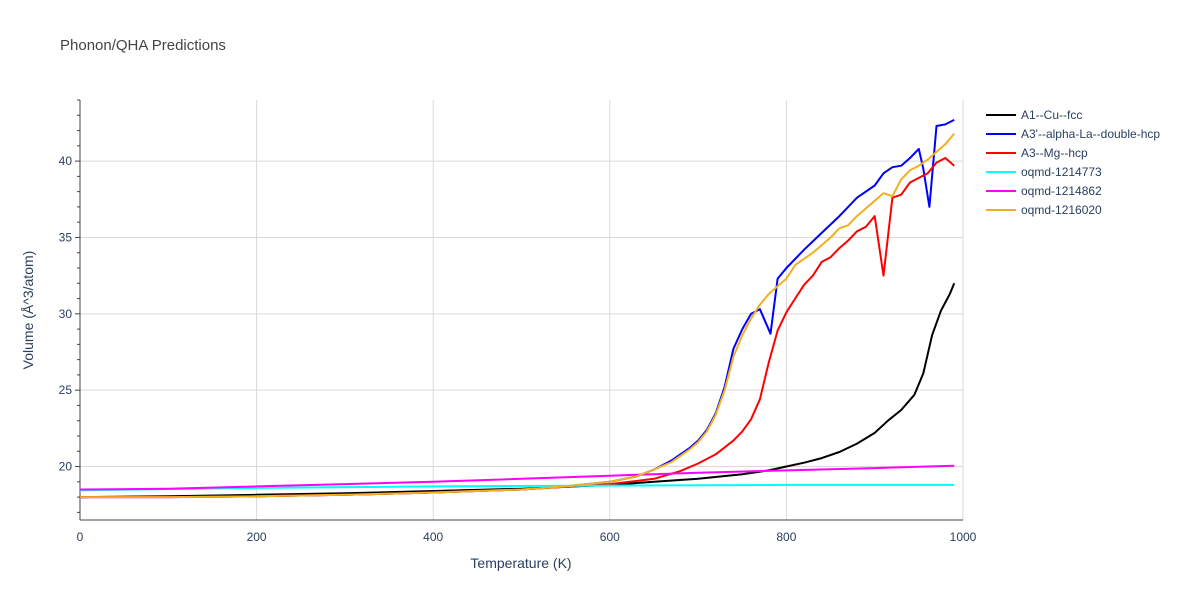 This screenshot has width=1200, height=600. What do you see at coordinates (66, 390) in the screenshot?
I see `y-tick-label: 25` at bounding box center [66, 390].